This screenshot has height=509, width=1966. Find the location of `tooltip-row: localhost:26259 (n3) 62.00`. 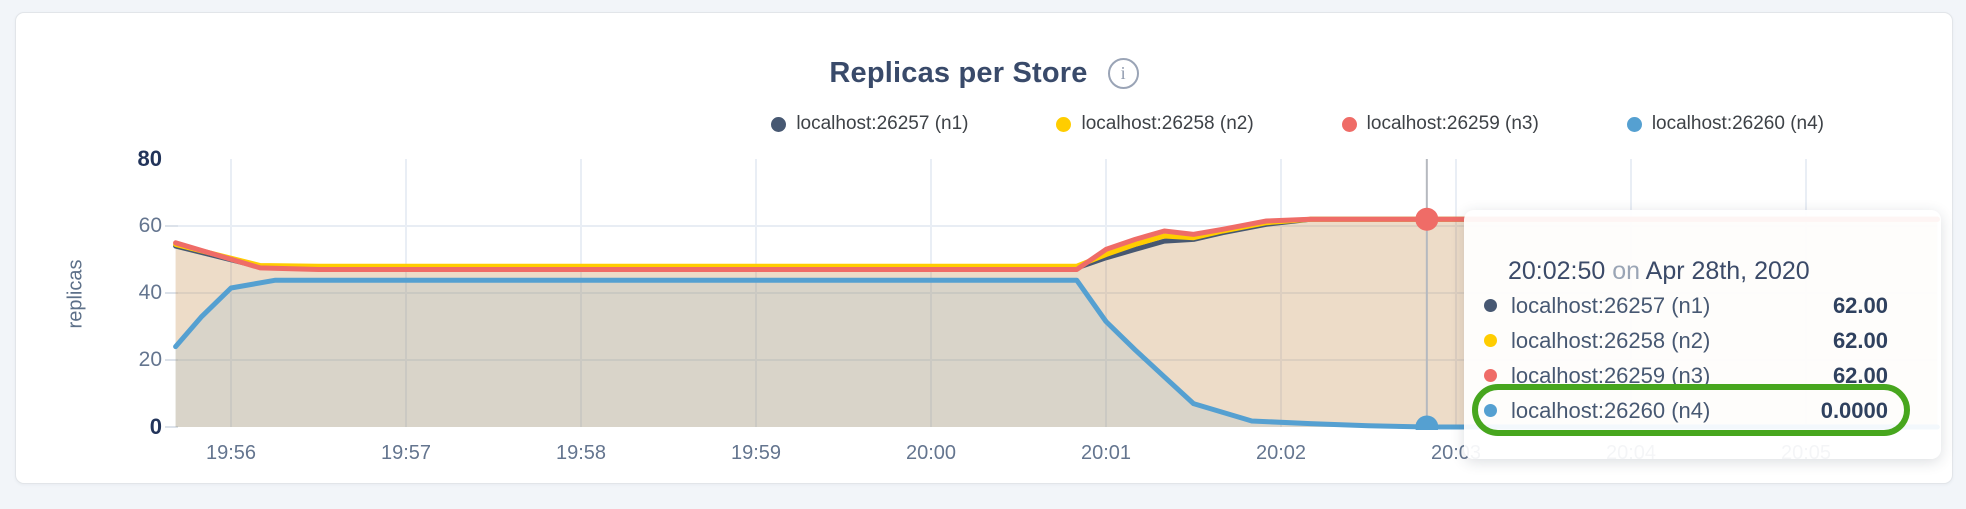

tooltip-row: localhost:26259 (n3) 62.00 is located at coordinates (1702, 375).